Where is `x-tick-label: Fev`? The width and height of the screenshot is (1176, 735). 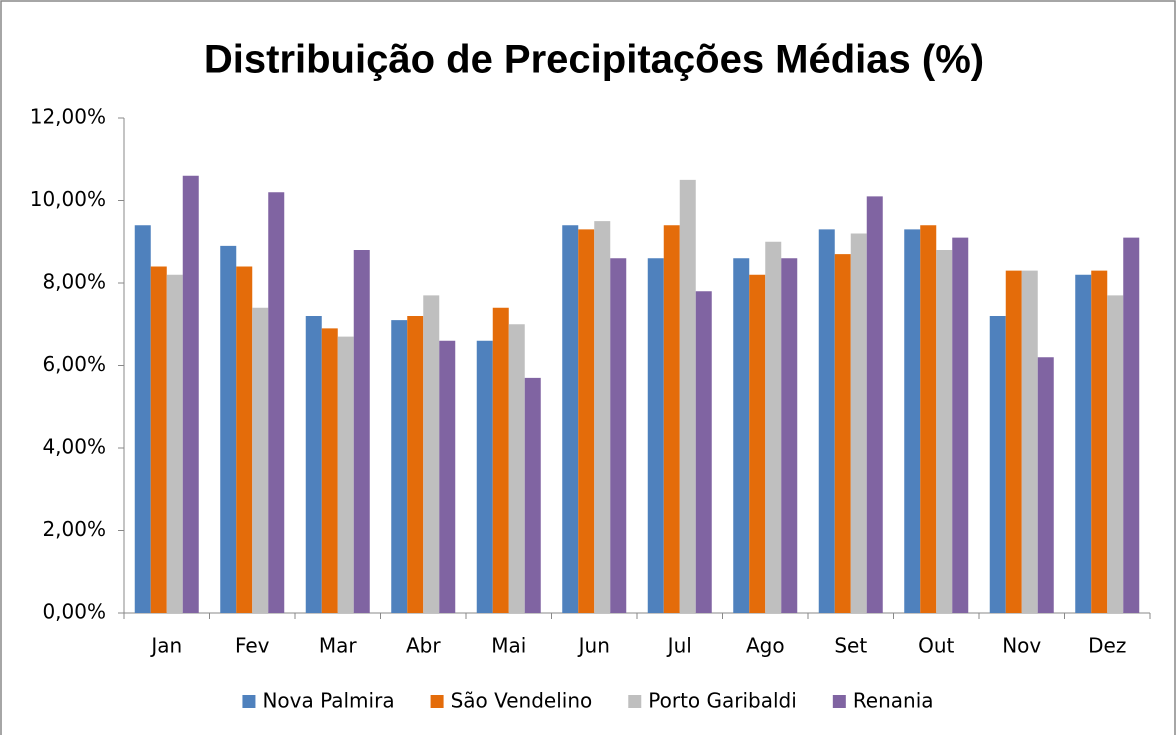 x-tick-label: Fev is located at coordinates (252, 646).